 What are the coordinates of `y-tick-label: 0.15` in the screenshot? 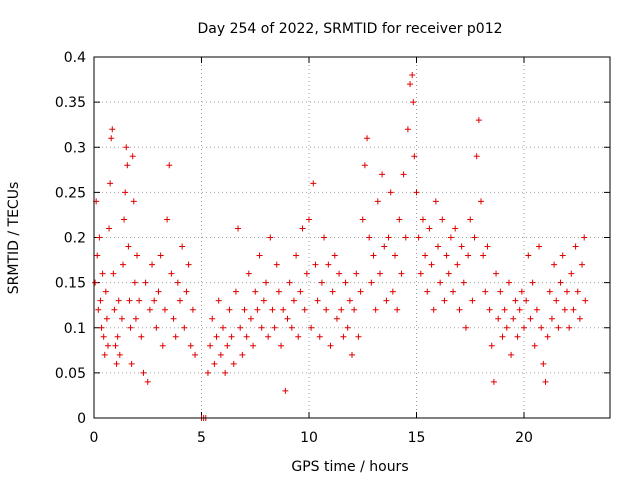 It's located at (70, 284).